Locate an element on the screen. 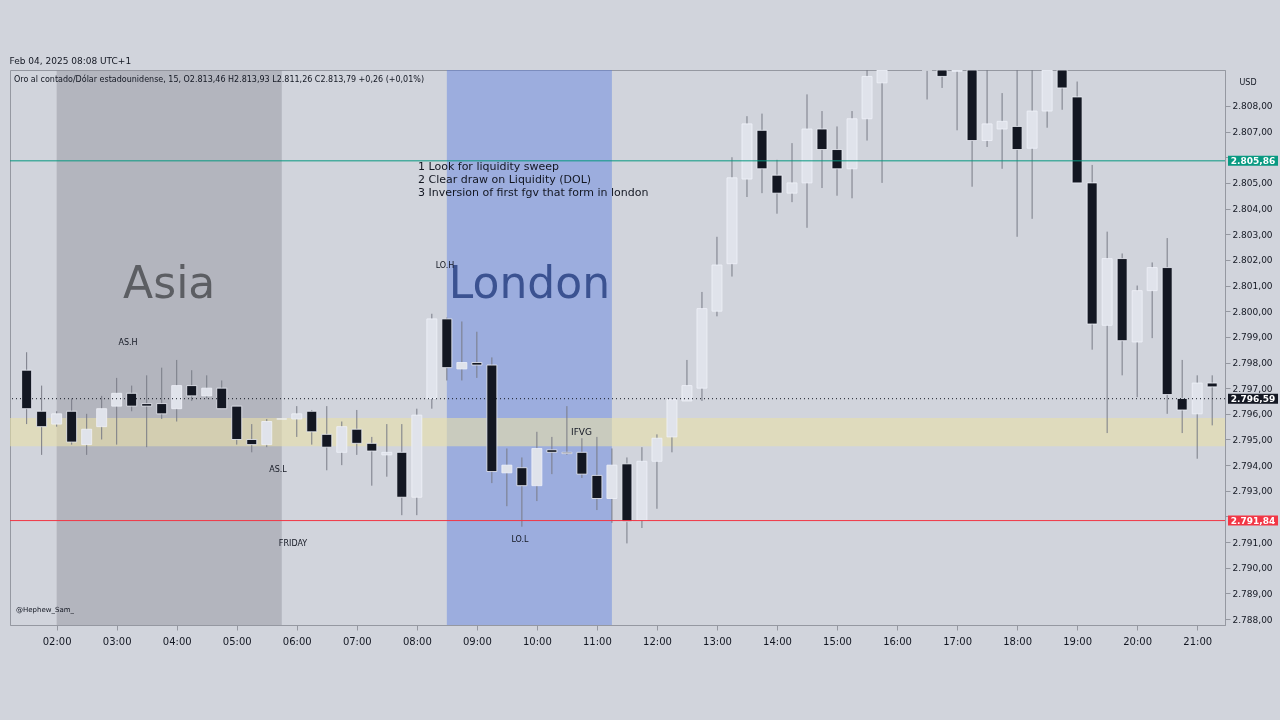 Image resolution: width=1280 pixels, height=720 pixels. band-label: Asia is located at coordinates (169, 282).